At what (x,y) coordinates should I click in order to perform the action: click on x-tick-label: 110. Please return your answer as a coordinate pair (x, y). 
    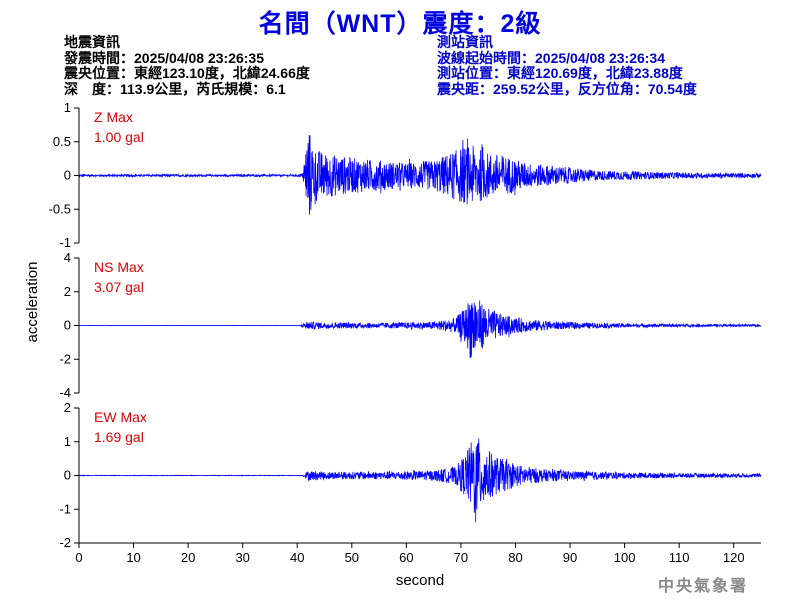
    Looking at the image, I should click on (679, 557).